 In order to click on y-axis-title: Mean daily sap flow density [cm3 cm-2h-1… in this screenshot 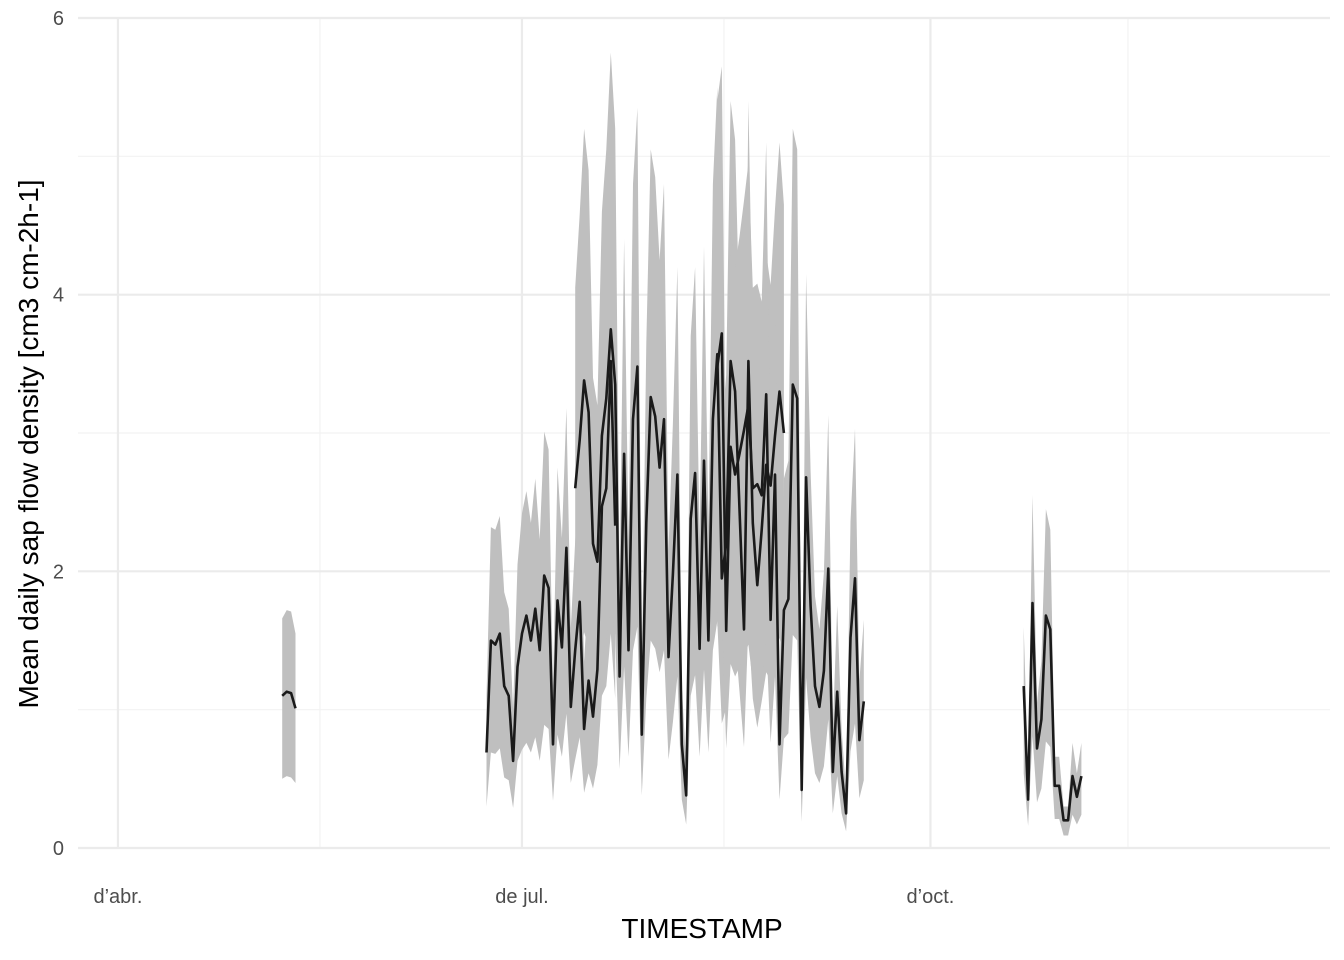, I will do `click(28, 443)`.